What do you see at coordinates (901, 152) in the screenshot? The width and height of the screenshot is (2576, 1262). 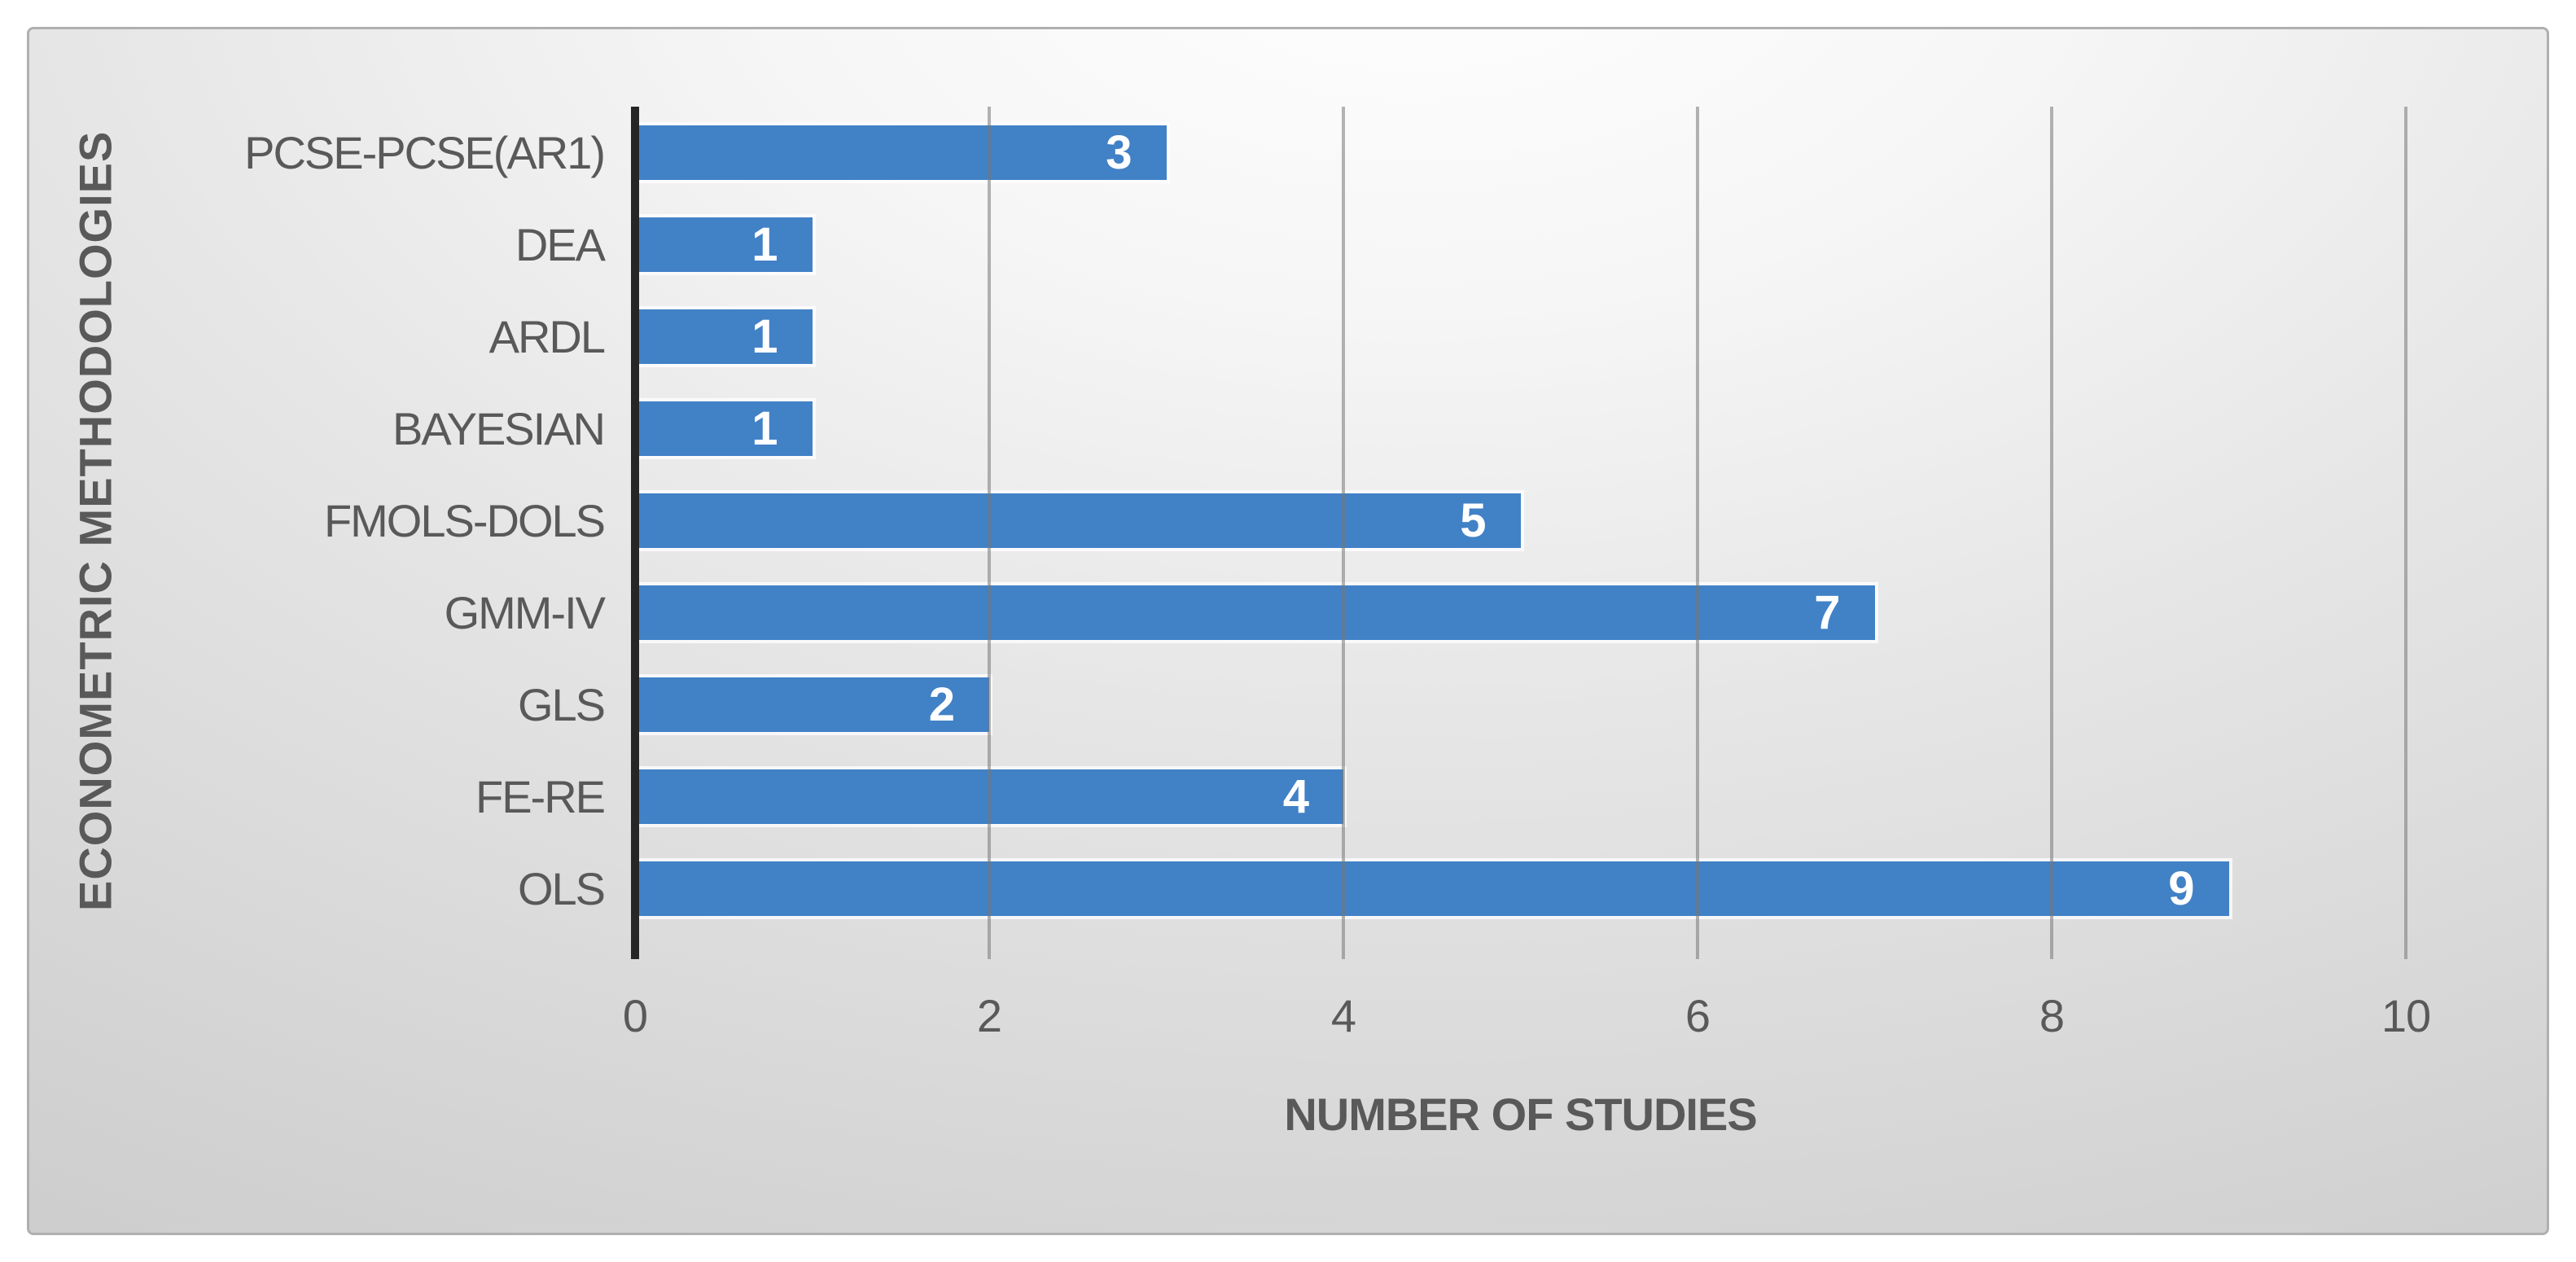 I see `bar-pcse-pcse-ar1-: 3` at bounding box center [901, 152].